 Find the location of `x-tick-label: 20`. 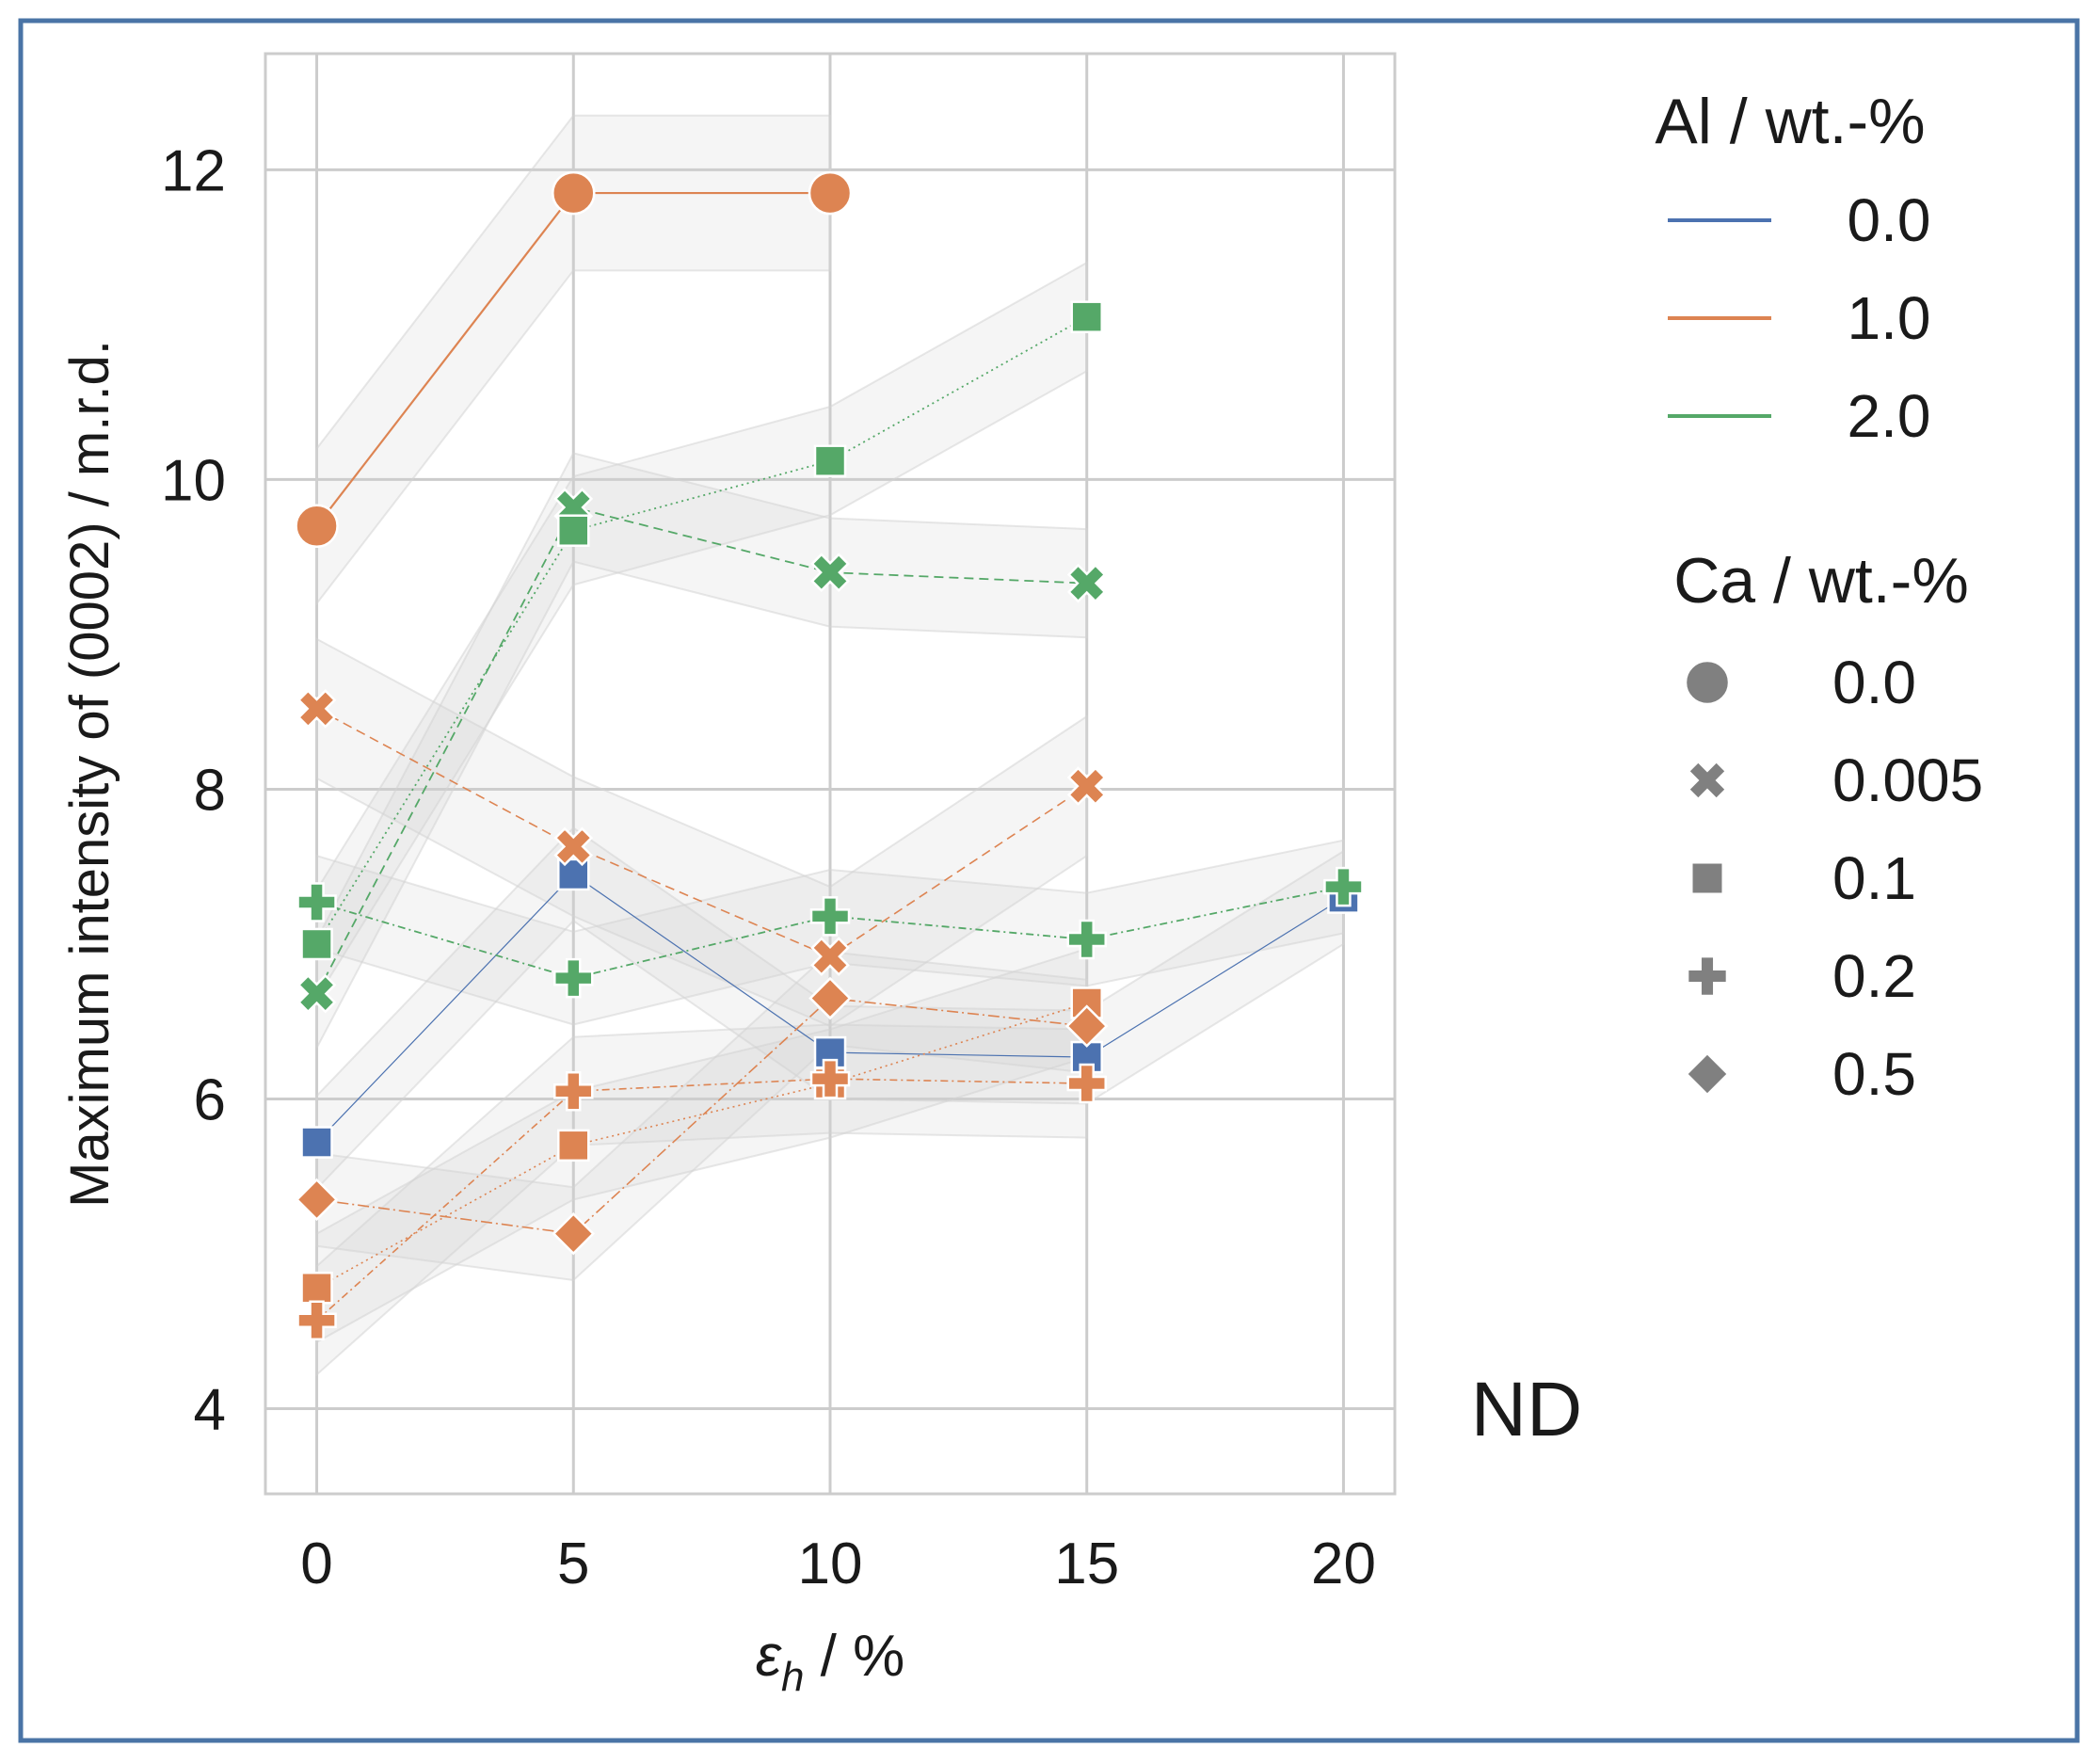

x-tick-label: 20 is located at coordinates (1343, 1563).